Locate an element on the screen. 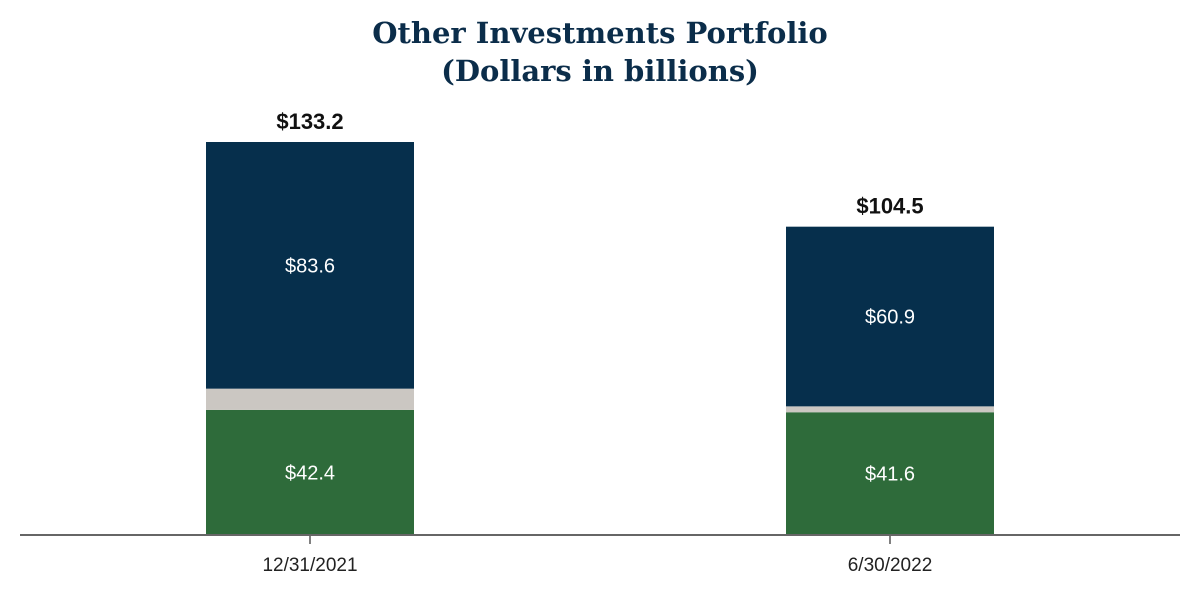 The image size is (1200, 594). x-tick-label: 12/31/2021 is located at coordinates (309, 565).